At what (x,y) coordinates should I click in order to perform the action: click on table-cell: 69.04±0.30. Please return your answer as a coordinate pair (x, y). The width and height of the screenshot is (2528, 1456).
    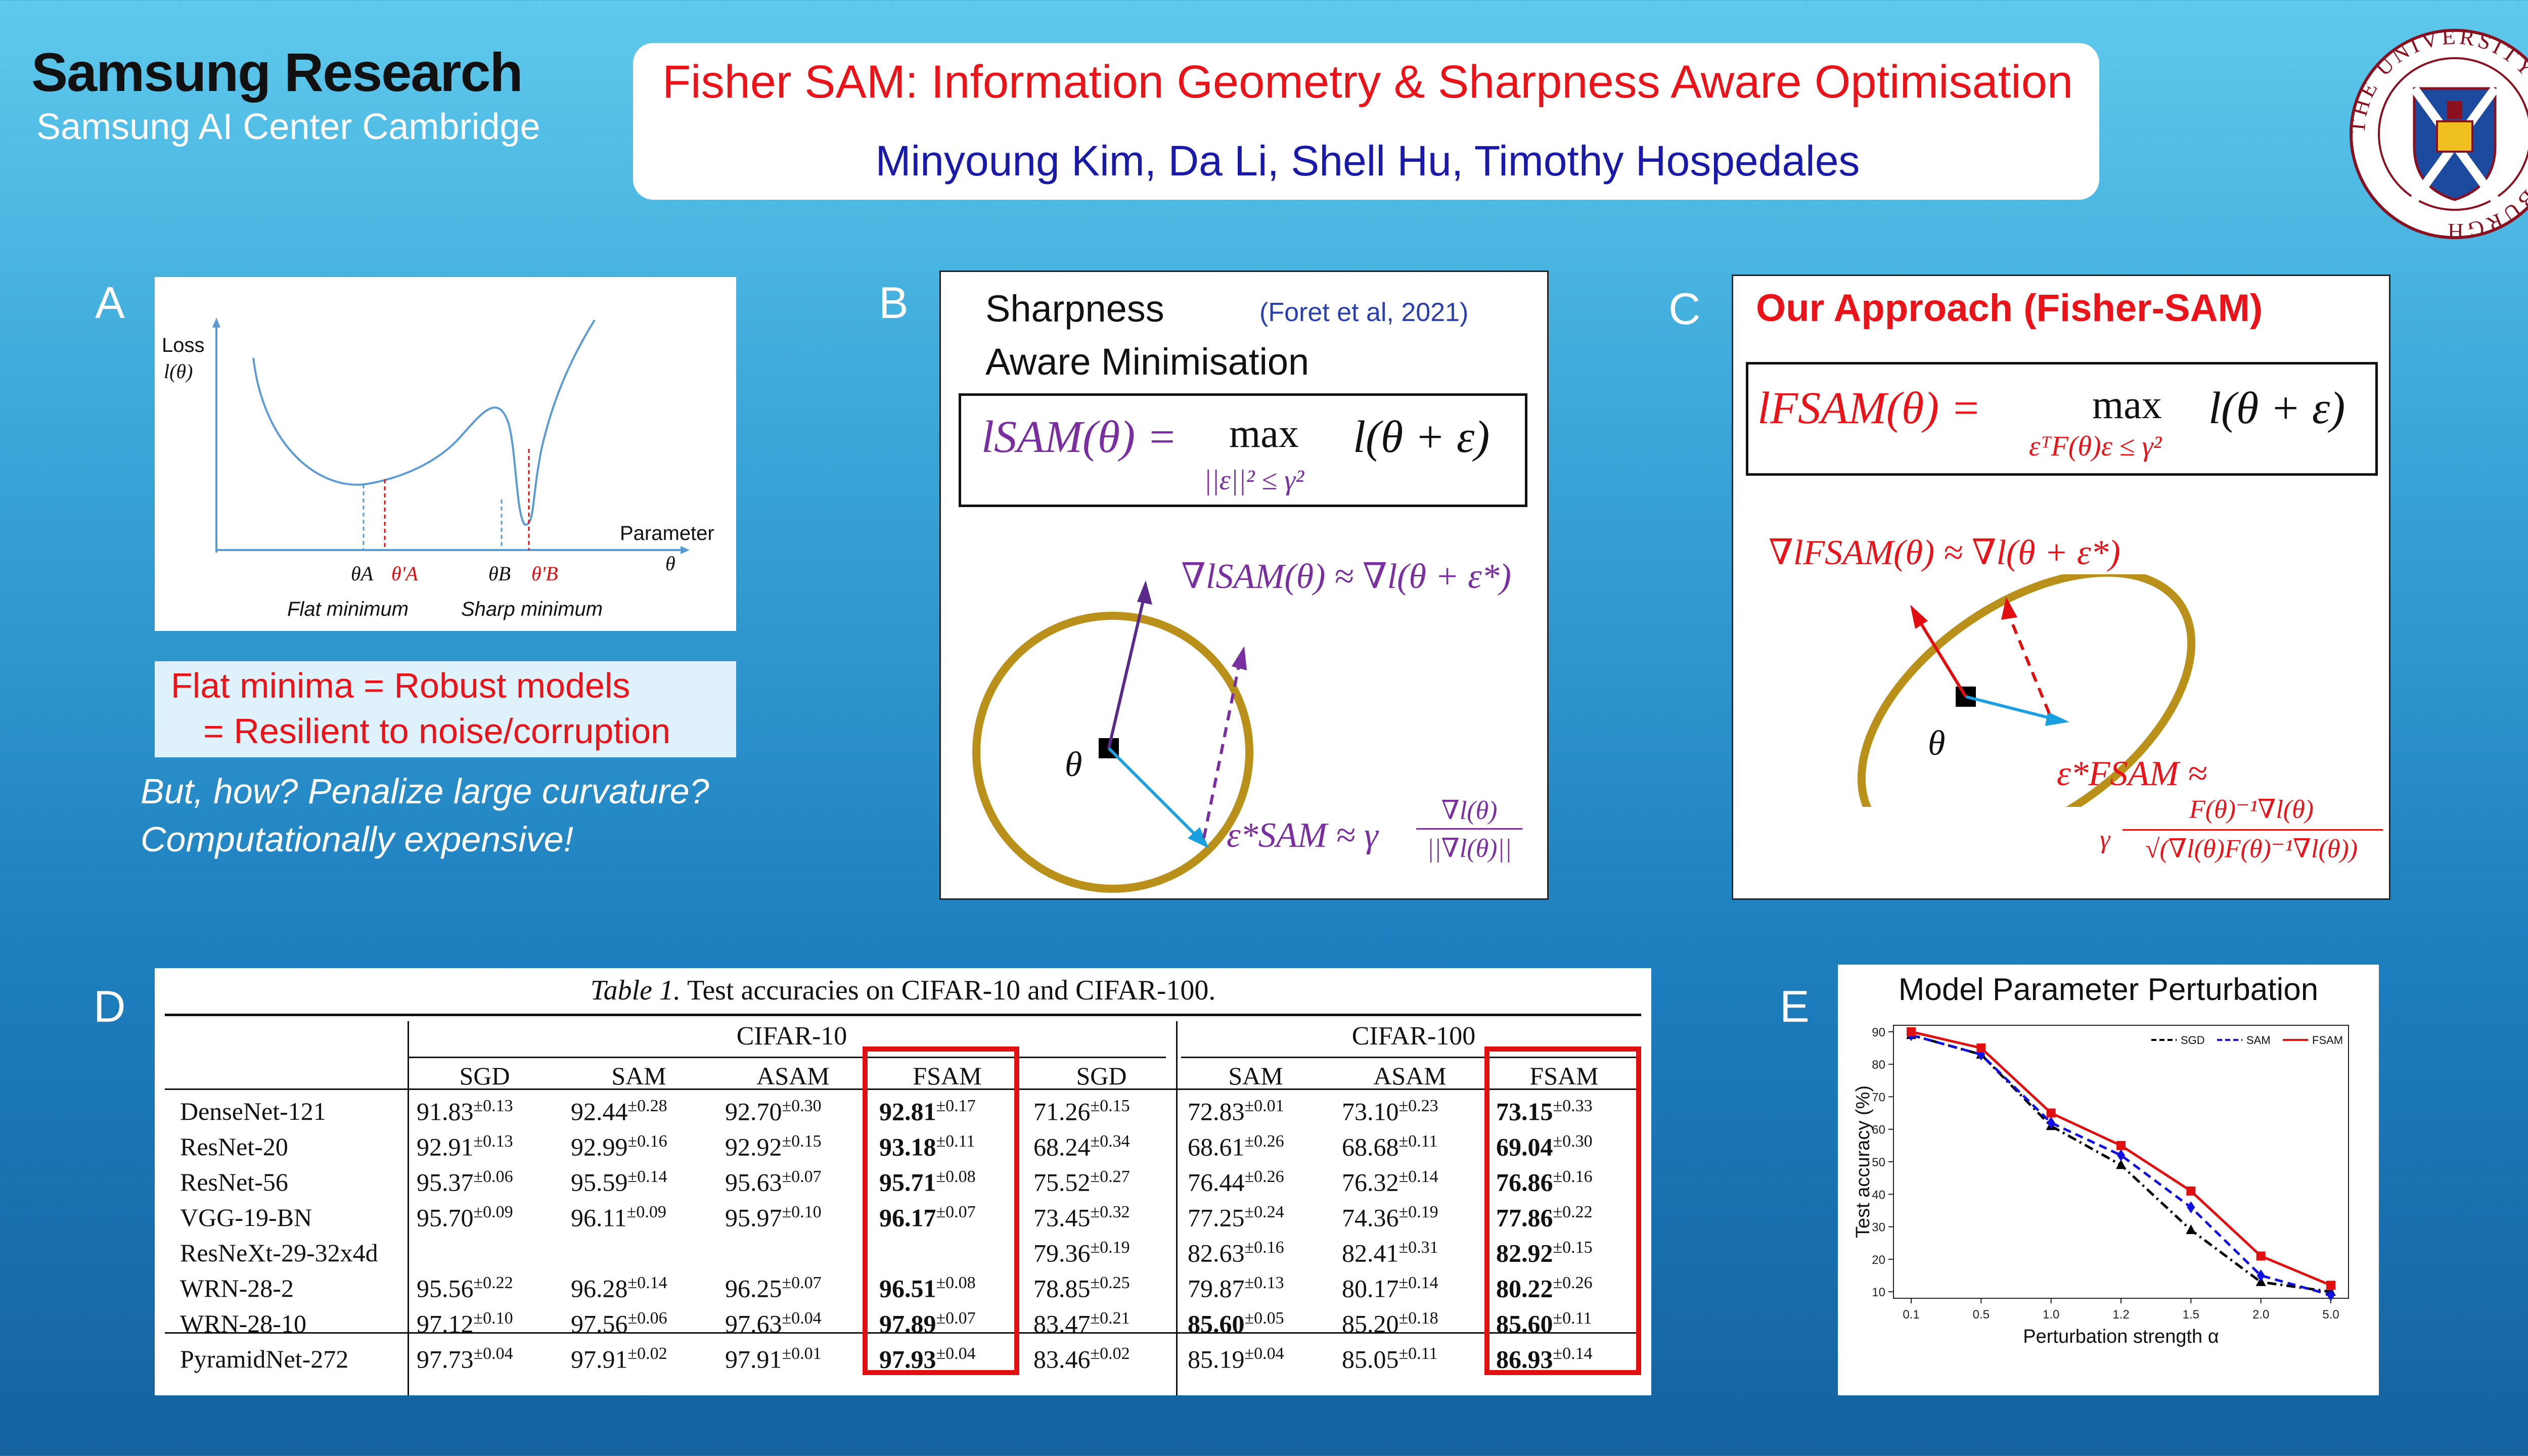
    Looking at the image, I should click on (1564, 1146).